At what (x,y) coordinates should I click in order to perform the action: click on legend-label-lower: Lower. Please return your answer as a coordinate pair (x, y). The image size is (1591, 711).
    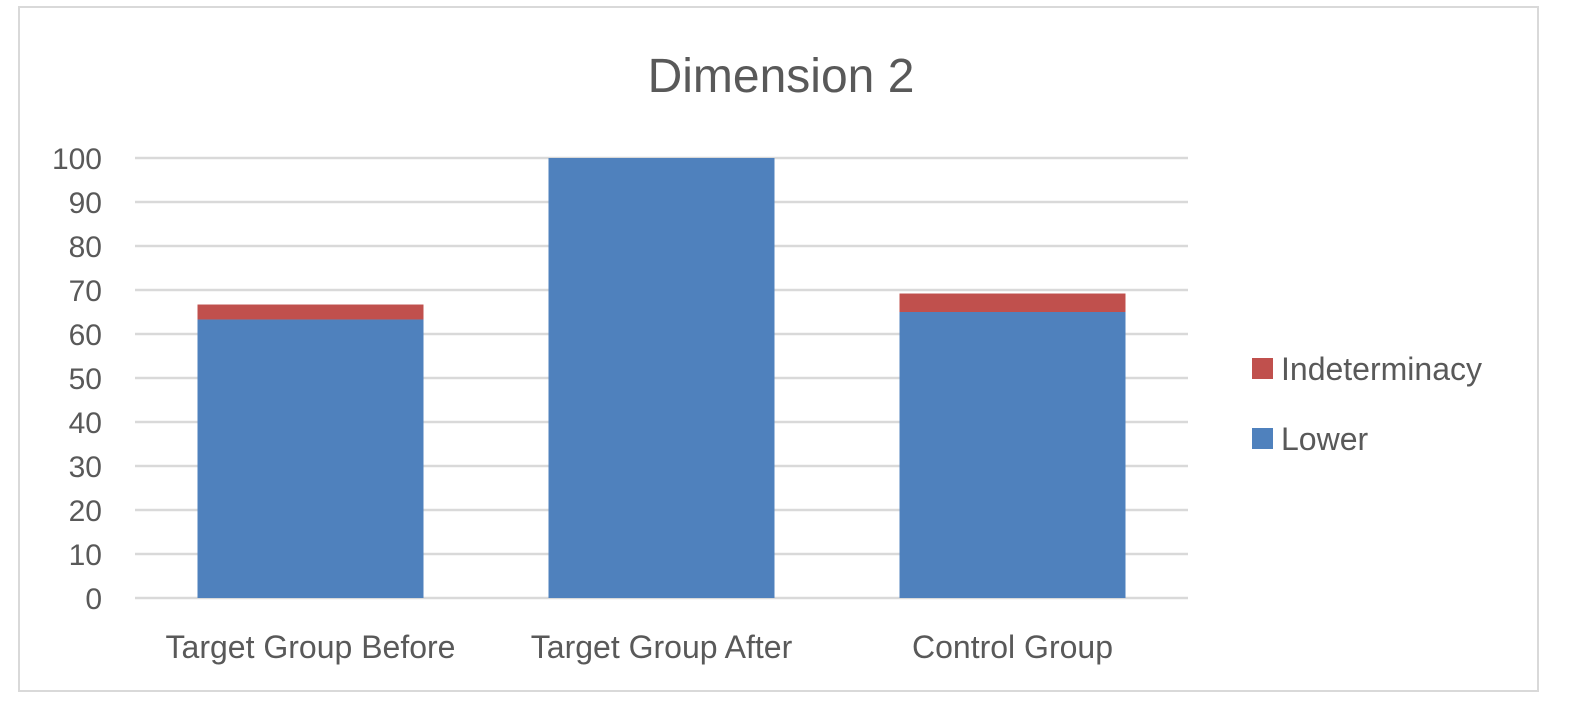
    Looking at the image, I should click on (1325, 439).